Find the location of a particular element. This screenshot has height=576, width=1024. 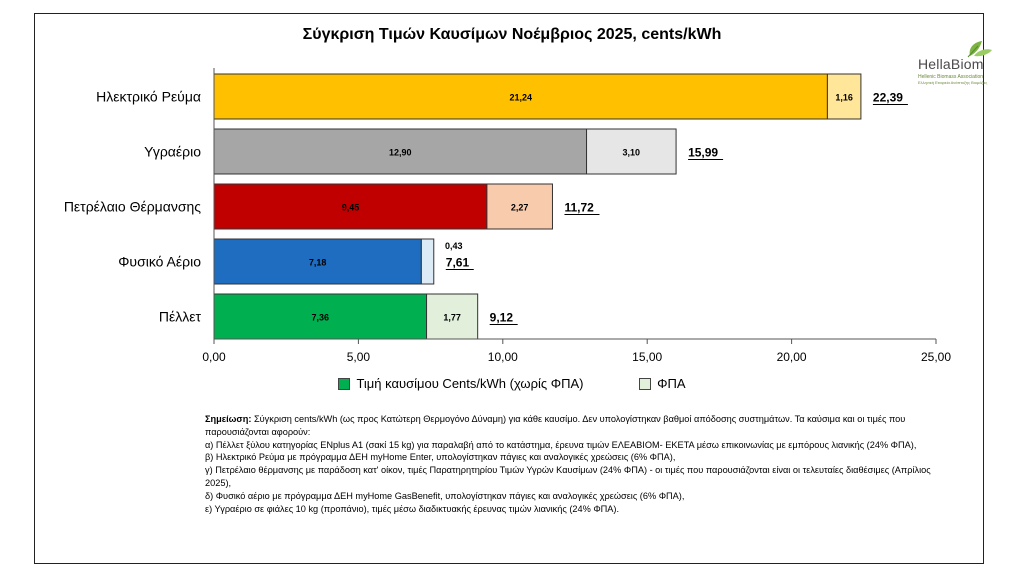

data-label-base: 7,36 is located at coordinates (321, 318).